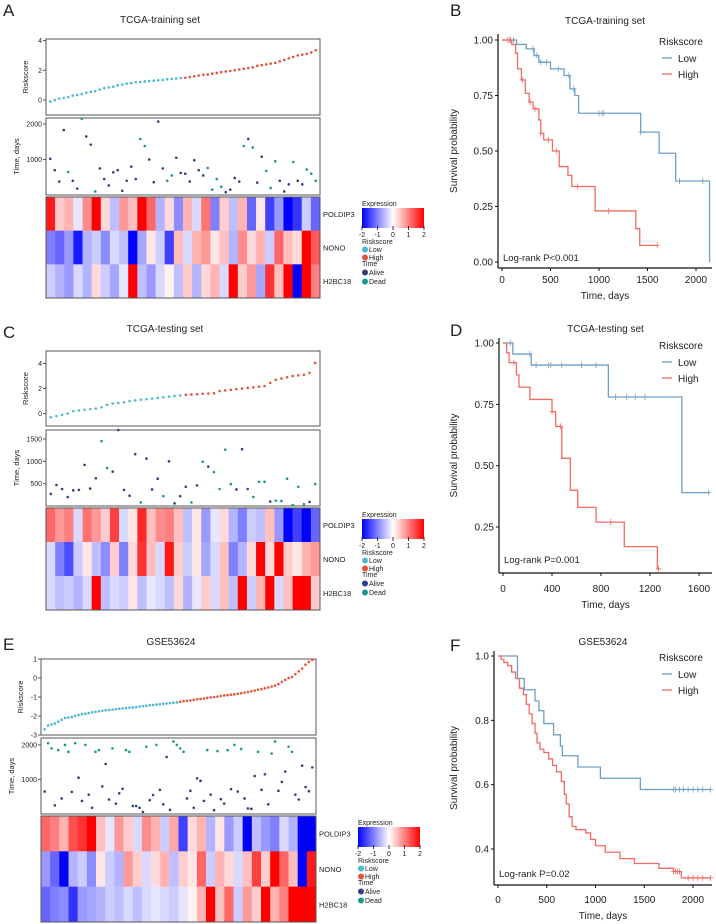 The height and width of the screenshot is (924, 716). Describe the element at coordinates (456, 330) in the screenshot. I see `panel-label: D` at that location.